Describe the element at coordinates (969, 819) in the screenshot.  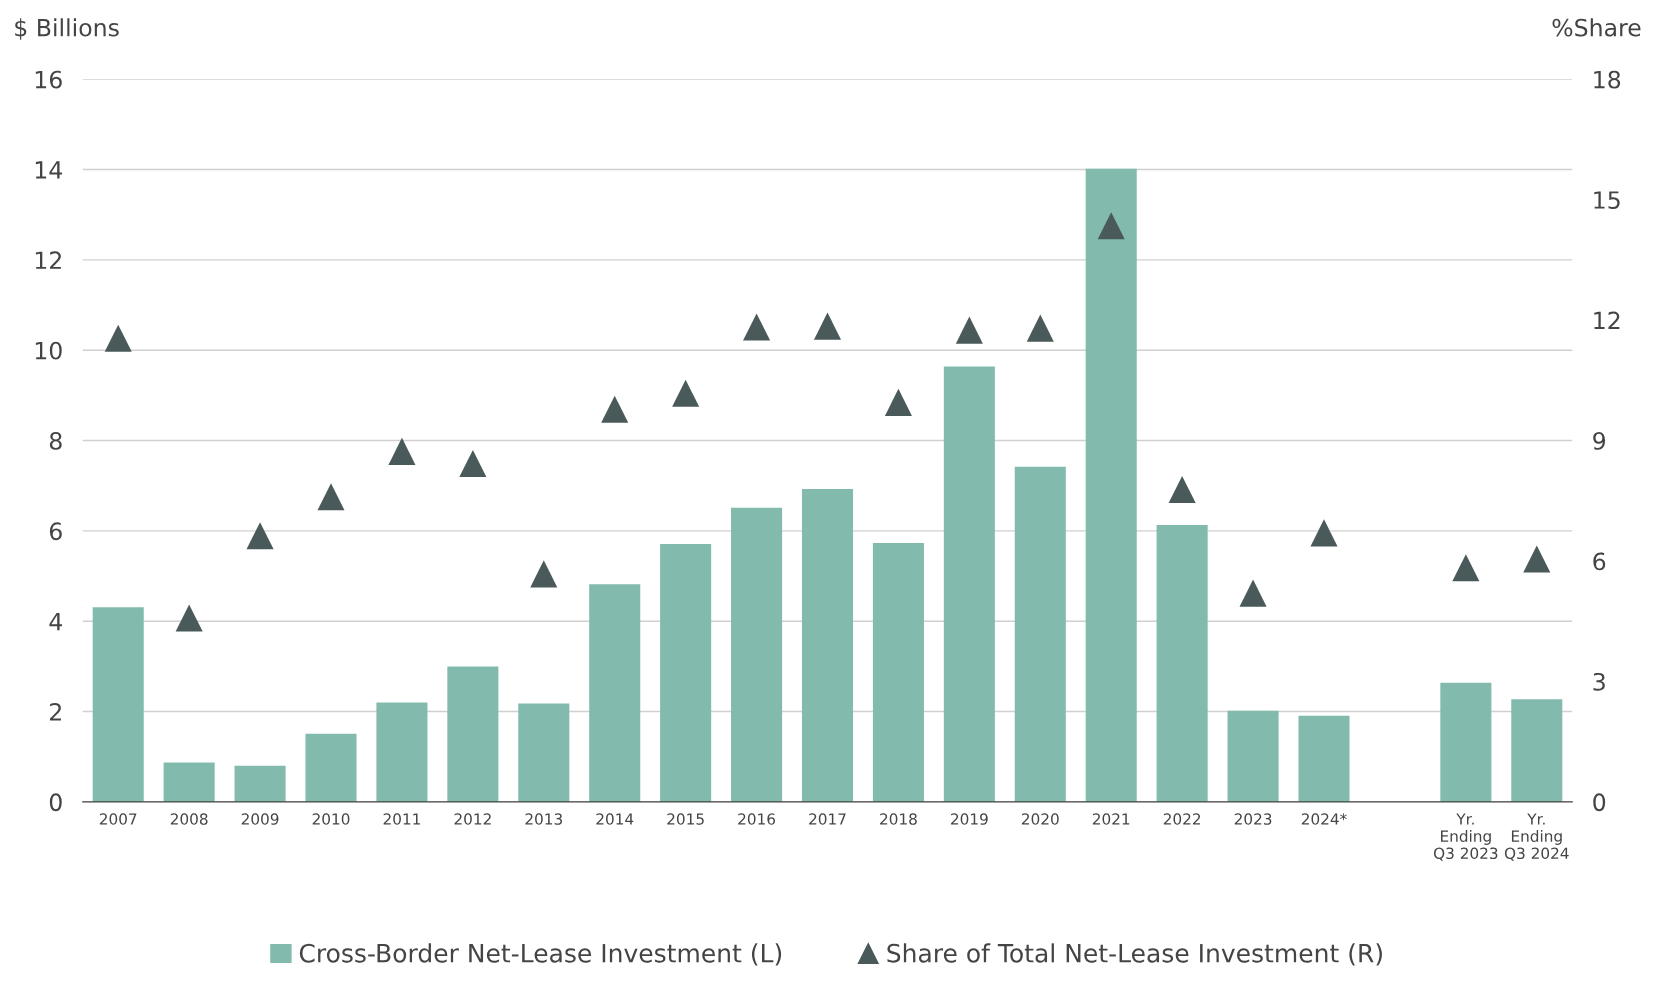
I see `x-tick-label: 2019` at that location.